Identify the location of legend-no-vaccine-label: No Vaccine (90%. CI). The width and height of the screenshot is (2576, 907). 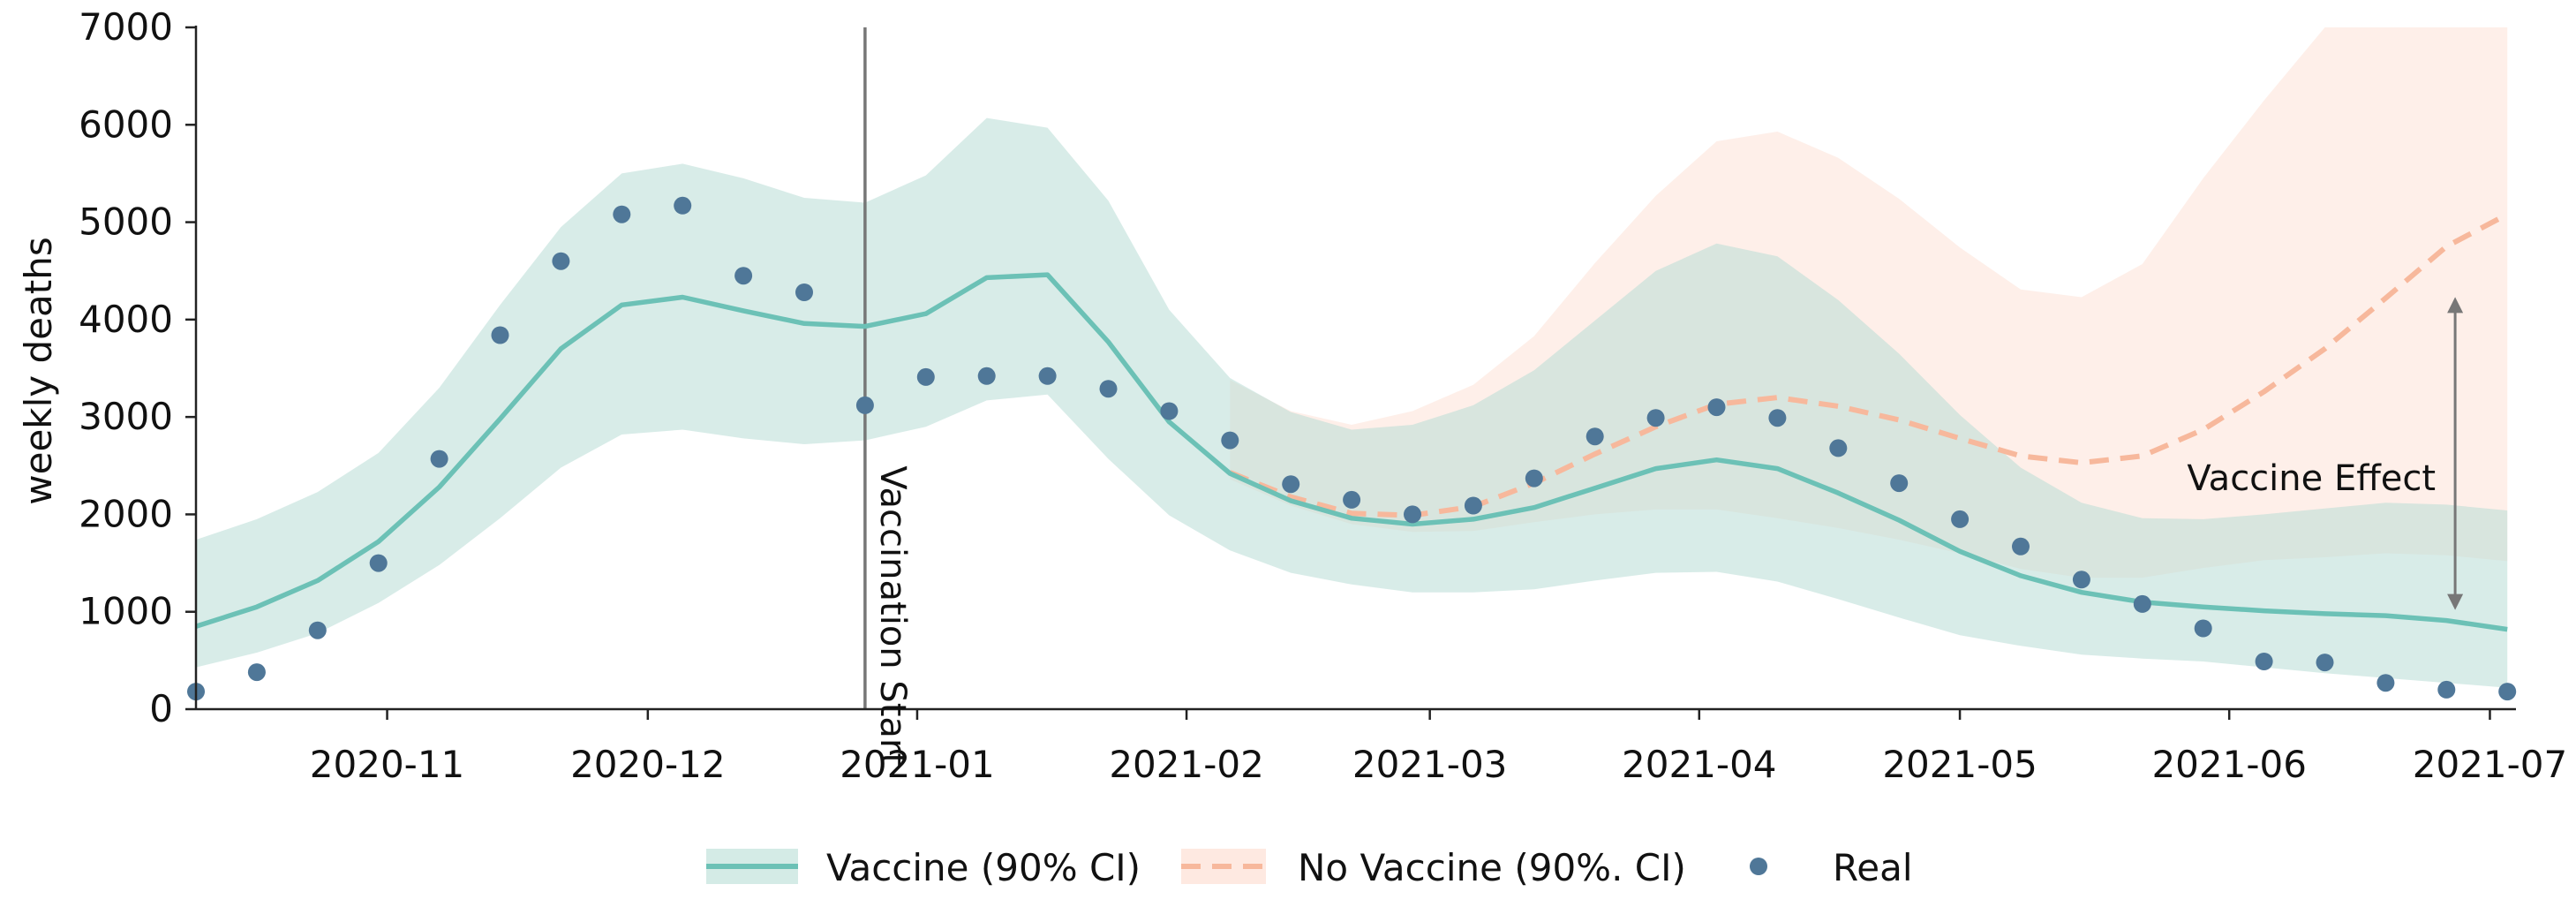
(1492, 867).